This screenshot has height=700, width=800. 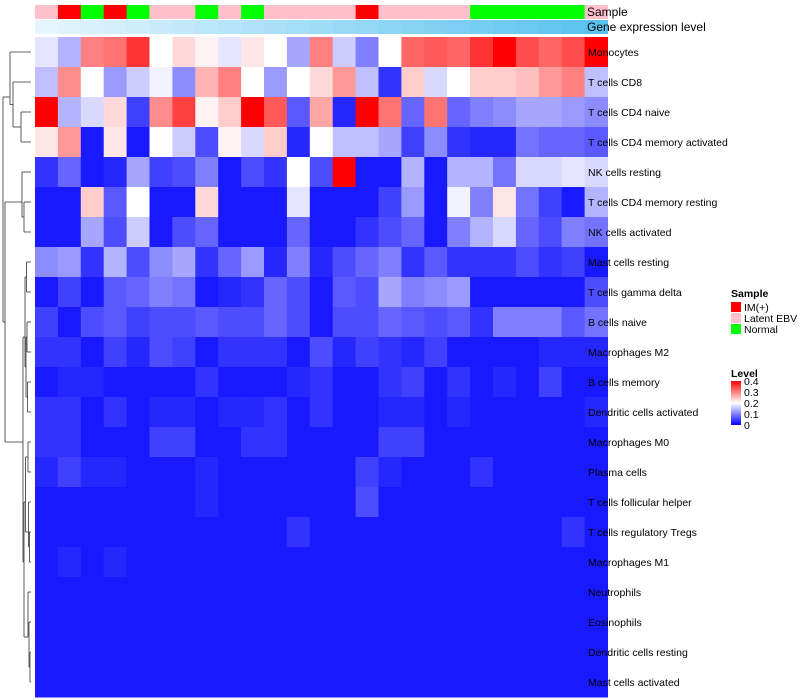 What do you see at coordinates (751, 415) in the screenshot?
I see `legend-tick-label: 0.1` at bounding box center [751, 415].